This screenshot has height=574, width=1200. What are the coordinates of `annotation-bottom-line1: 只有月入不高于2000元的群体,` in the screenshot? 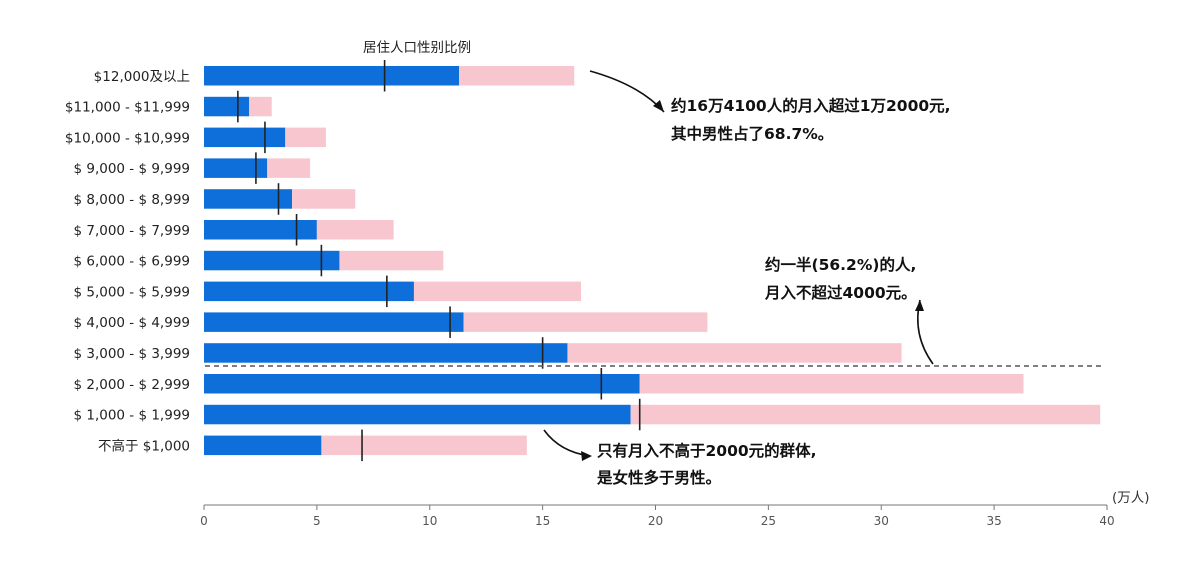 It's located at (707, 450).